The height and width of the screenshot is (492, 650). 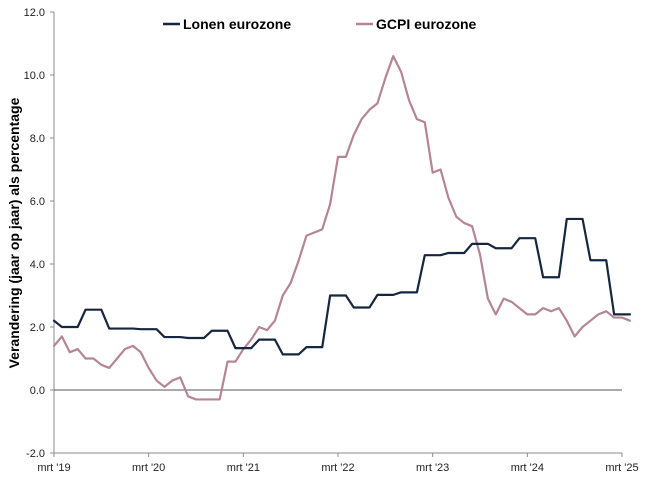 What do you see at coordinates (39, 233) in the screenshot?
I see `y-axis: -2.0 0.0 2.0 4.0 6.0 8.0 10.0 12.0` at bounding box center [39, 233].